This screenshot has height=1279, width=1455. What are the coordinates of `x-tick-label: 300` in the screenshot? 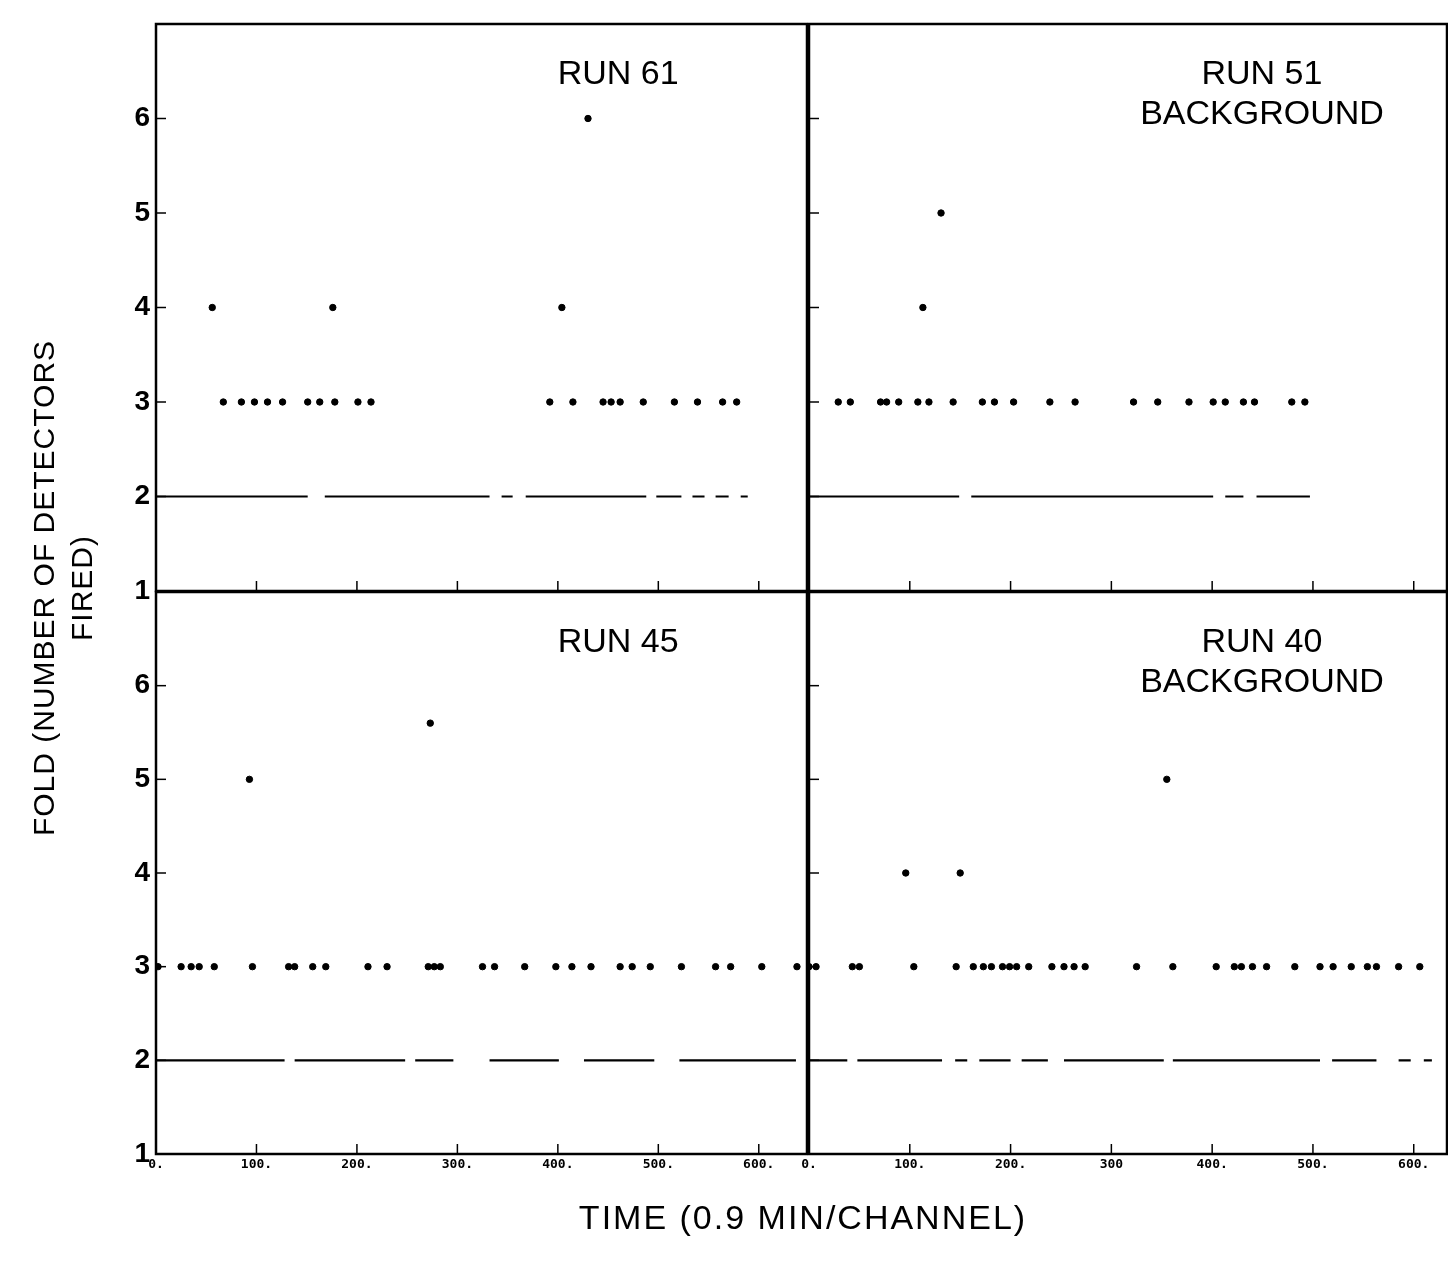 It's located at (1111, 1164).